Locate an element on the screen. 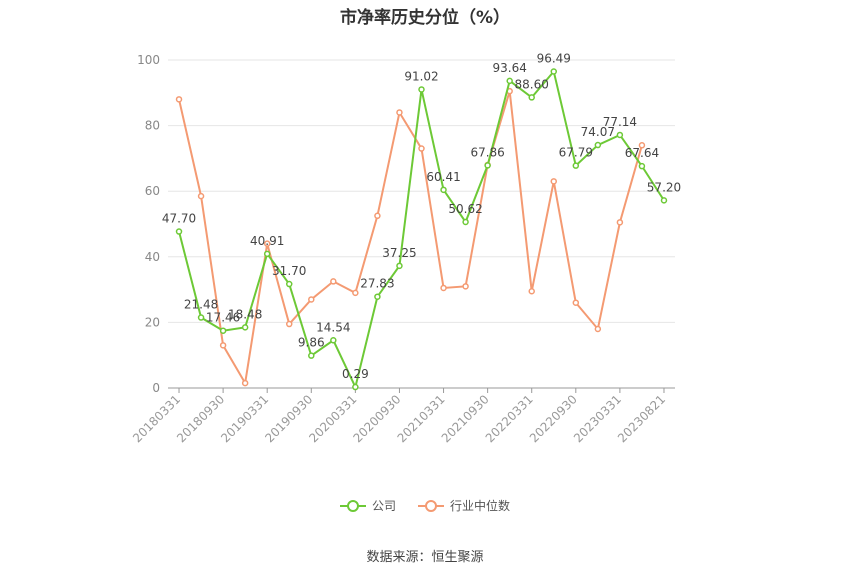  y-tick-label: 80 is located at coordinates (152, 126).